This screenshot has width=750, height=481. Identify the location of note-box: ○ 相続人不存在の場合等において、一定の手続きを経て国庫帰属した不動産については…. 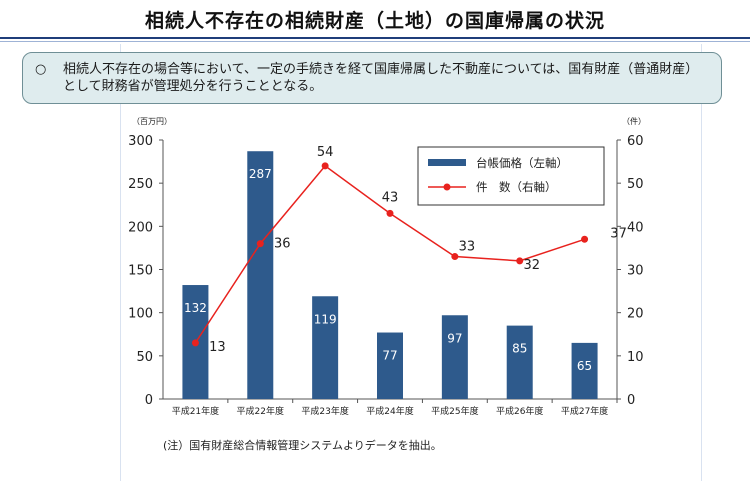
(372, 78).